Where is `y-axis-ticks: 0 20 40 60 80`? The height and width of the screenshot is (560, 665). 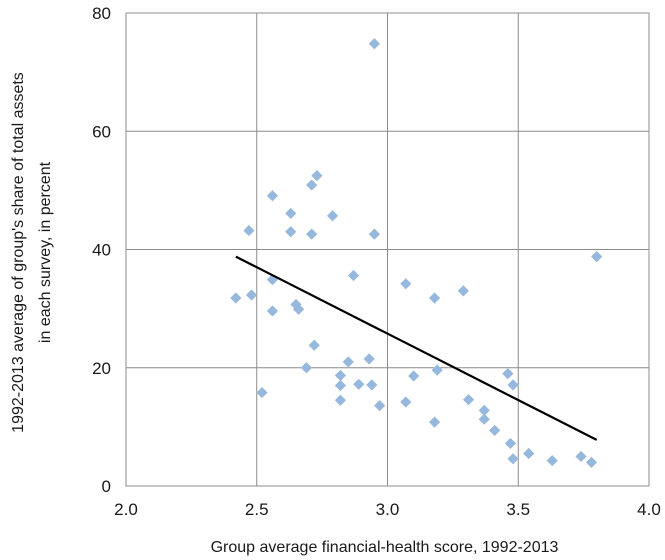 y-axis-ticks: 0 20 40 60 80 is located at coordinates (101, 250).